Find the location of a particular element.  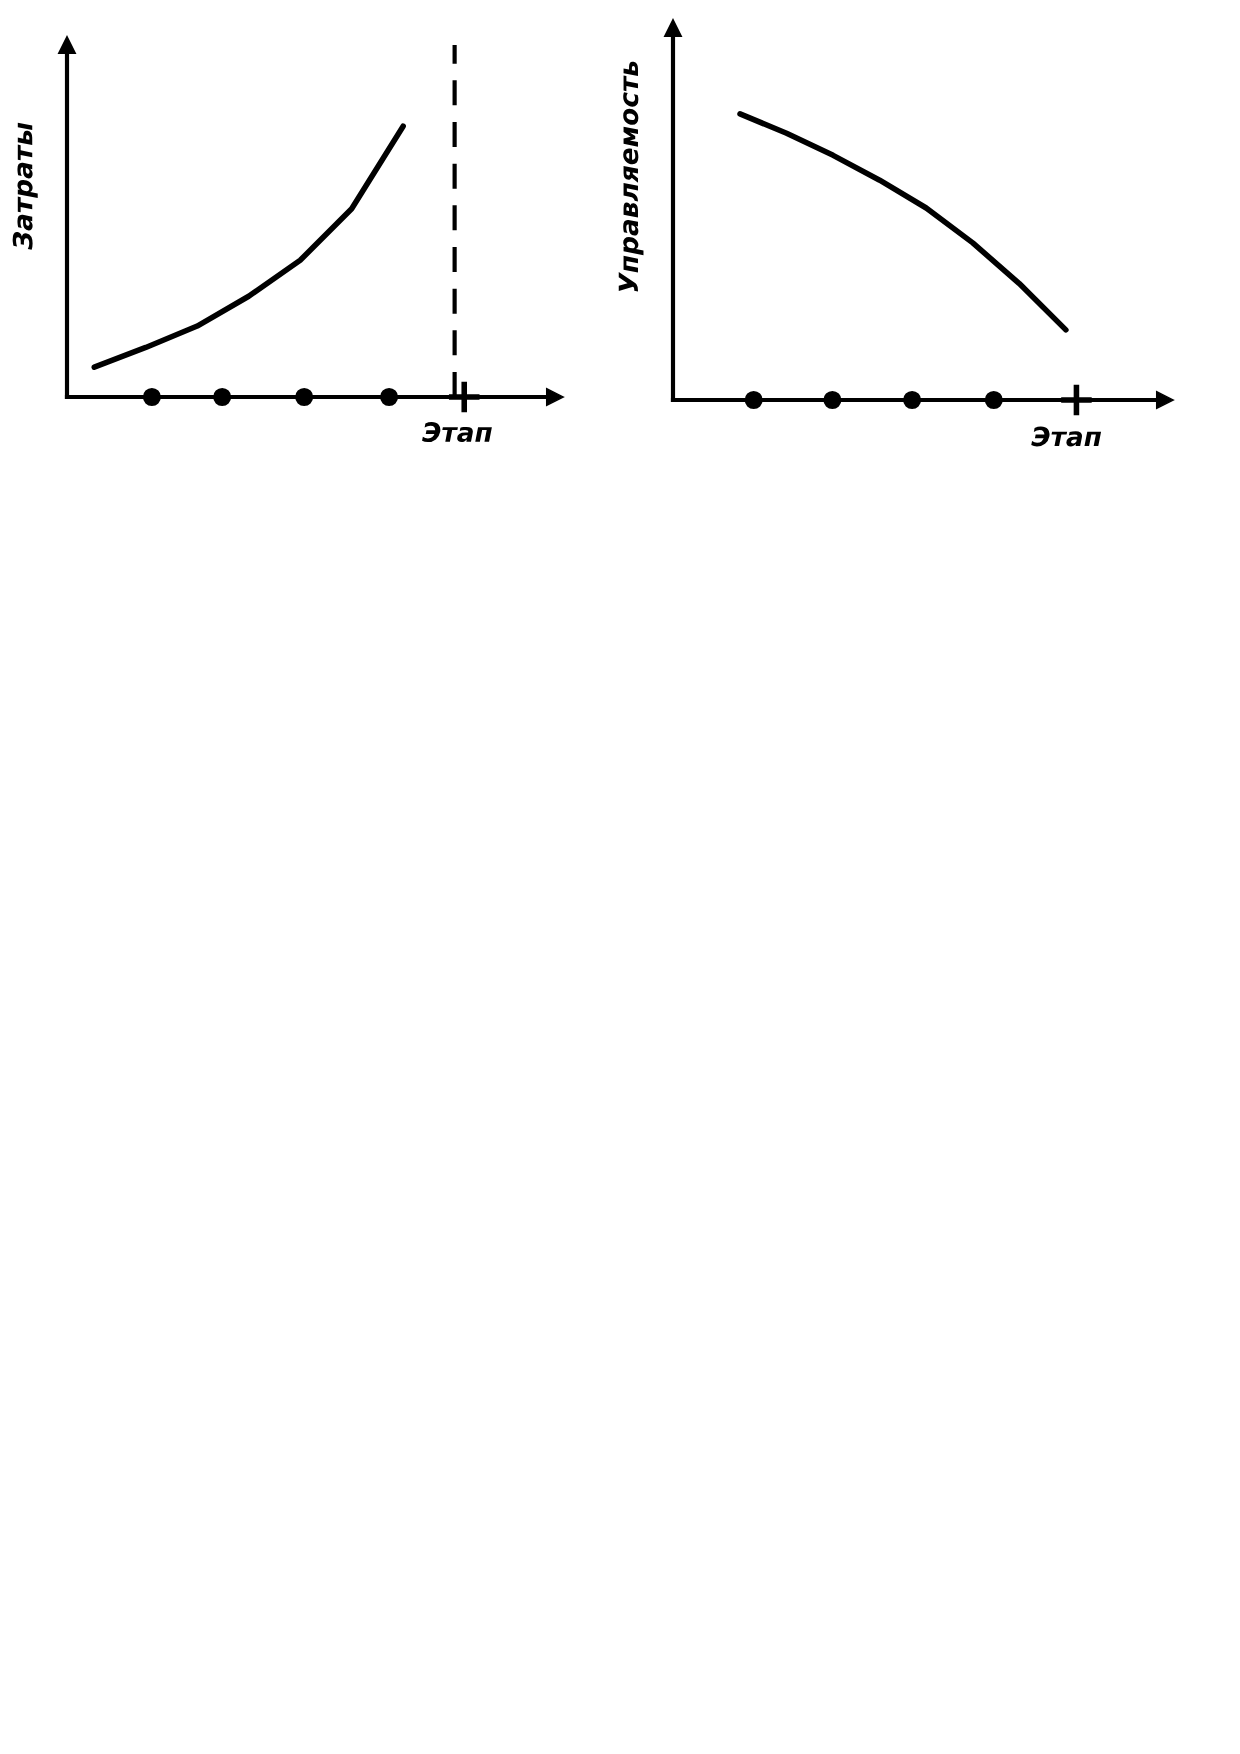

y-axis-title: Управляемость is located at coordinates (631, 176).